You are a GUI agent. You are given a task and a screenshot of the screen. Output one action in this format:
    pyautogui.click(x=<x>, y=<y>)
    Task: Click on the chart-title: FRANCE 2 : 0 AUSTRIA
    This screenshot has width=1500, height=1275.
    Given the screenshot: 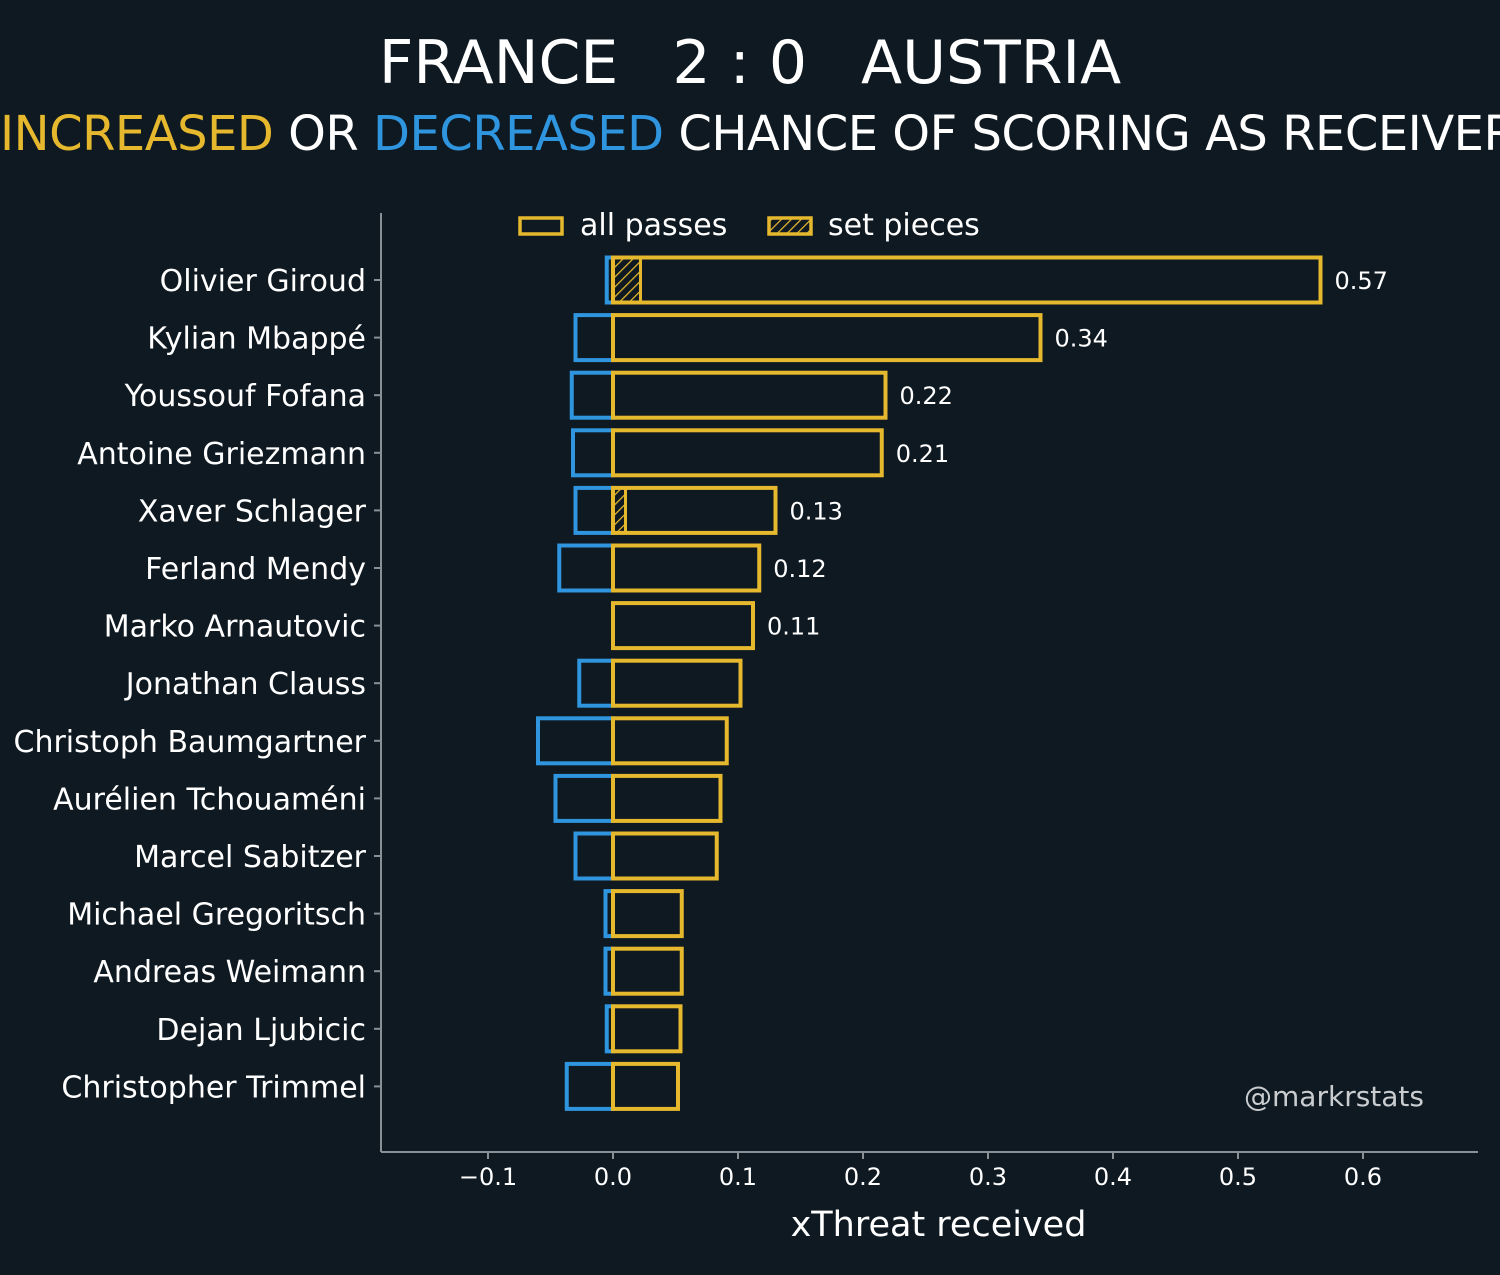 What is the action you would take?
    pyautogui.click(x=750, y=63)
    